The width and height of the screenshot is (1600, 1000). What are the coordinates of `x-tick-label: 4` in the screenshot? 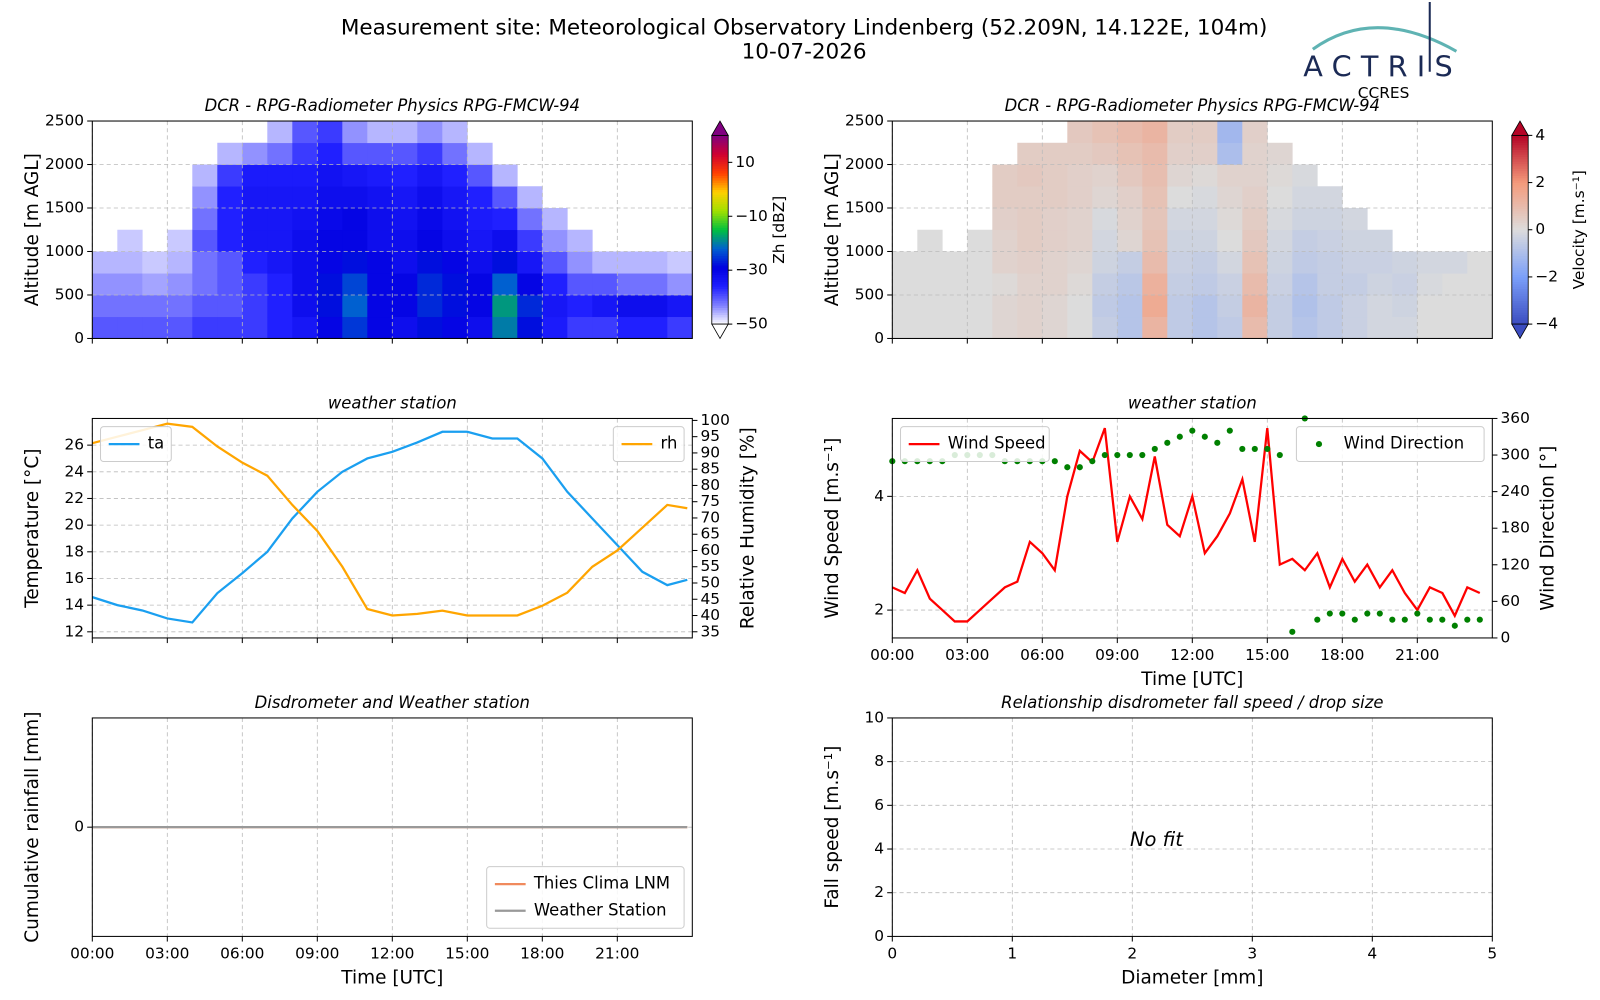 It's located at (1372, 953).